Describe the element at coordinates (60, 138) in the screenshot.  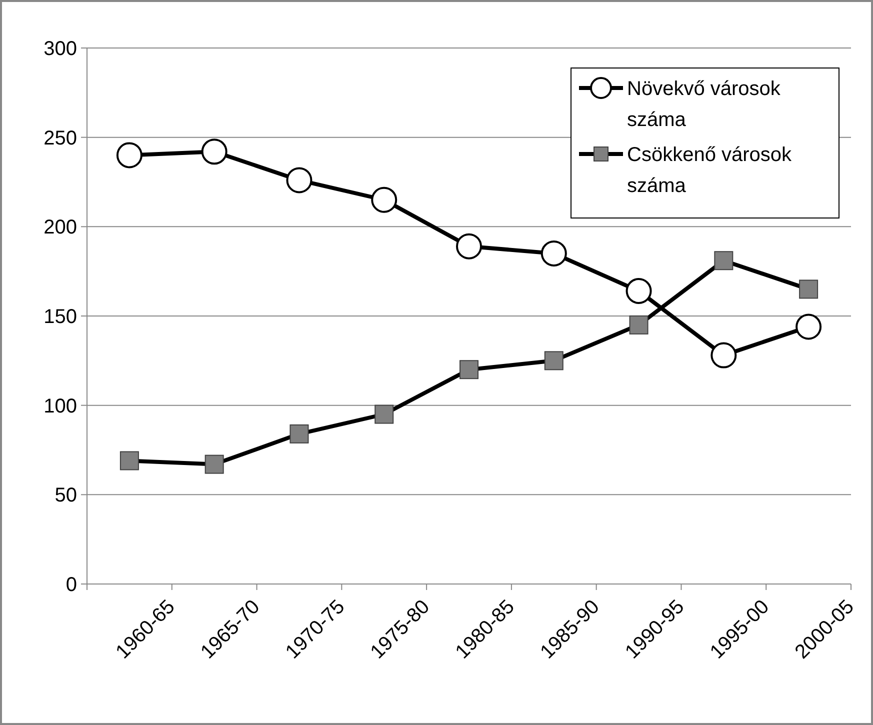
I see `y-tick-label: 250` at that location.